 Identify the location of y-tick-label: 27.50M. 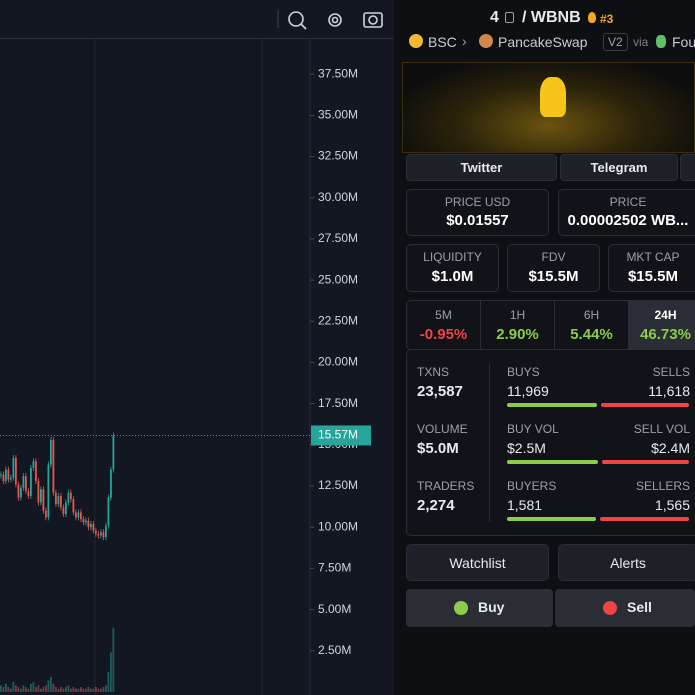
(338, 238).